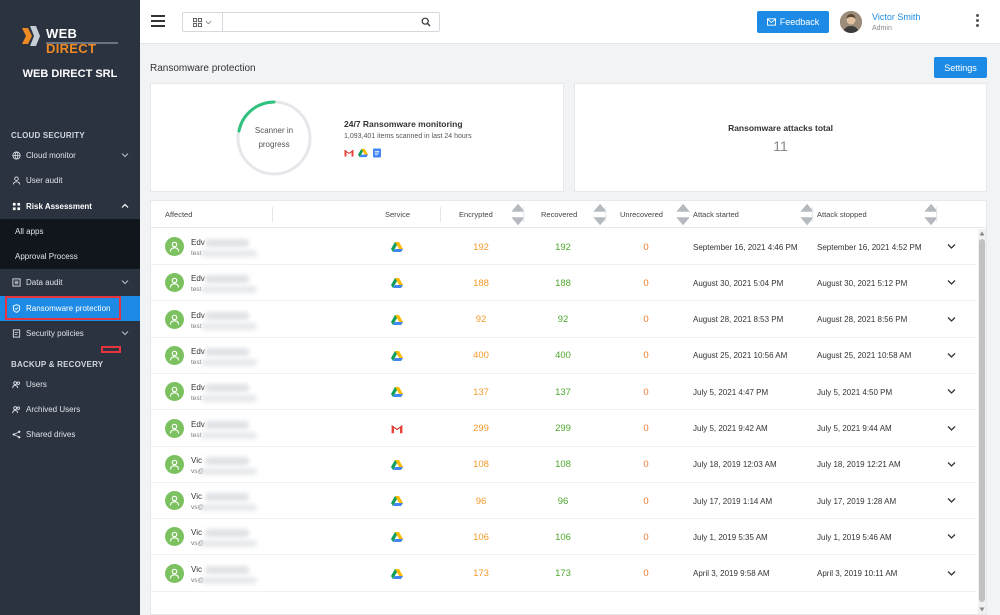  What do you see at coordinates (896, 17) in the screenshot?
I see `user-name: Victor Smith` at bounding box center [896, 17].